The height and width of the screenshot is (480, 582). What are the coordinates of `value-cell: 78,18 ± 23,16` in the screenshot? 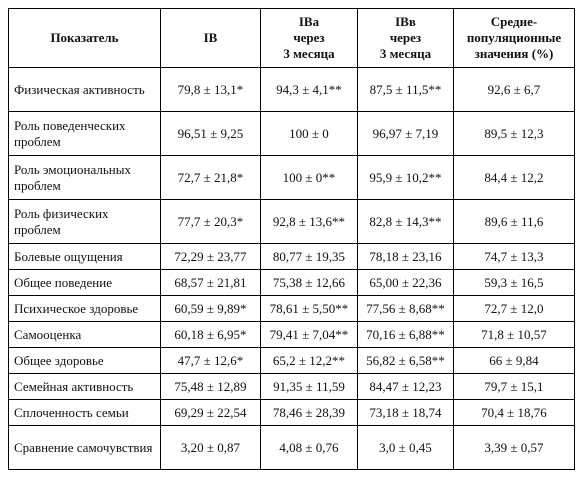 It's located at (405, 256).